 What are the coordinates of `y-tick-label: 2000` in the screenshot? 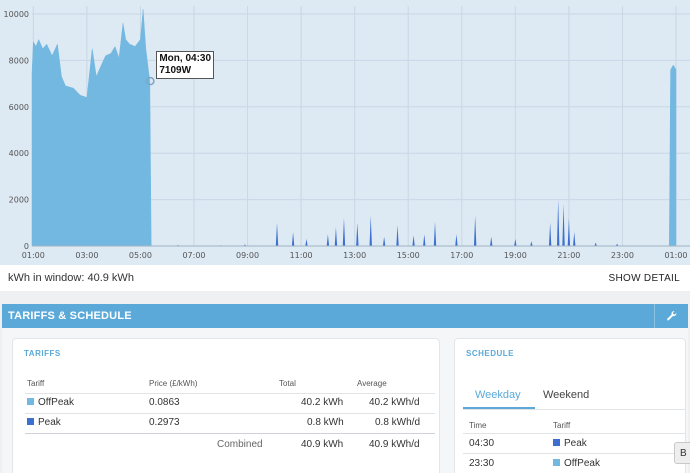 It's located at (19, 200).